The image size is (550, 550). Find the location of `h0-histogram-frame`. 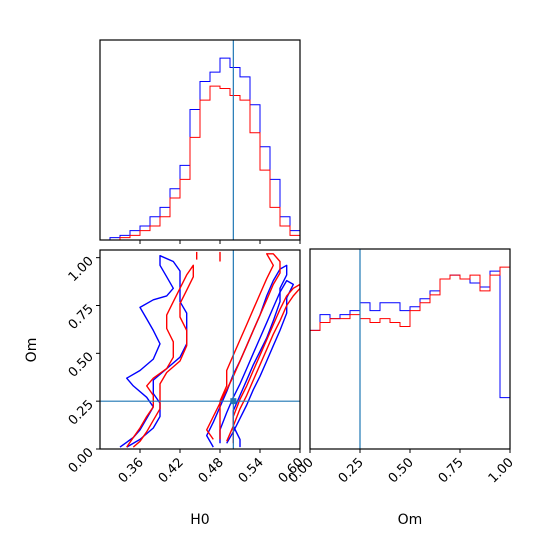

h0-histogram-frame is located at coordinates (200, 140).